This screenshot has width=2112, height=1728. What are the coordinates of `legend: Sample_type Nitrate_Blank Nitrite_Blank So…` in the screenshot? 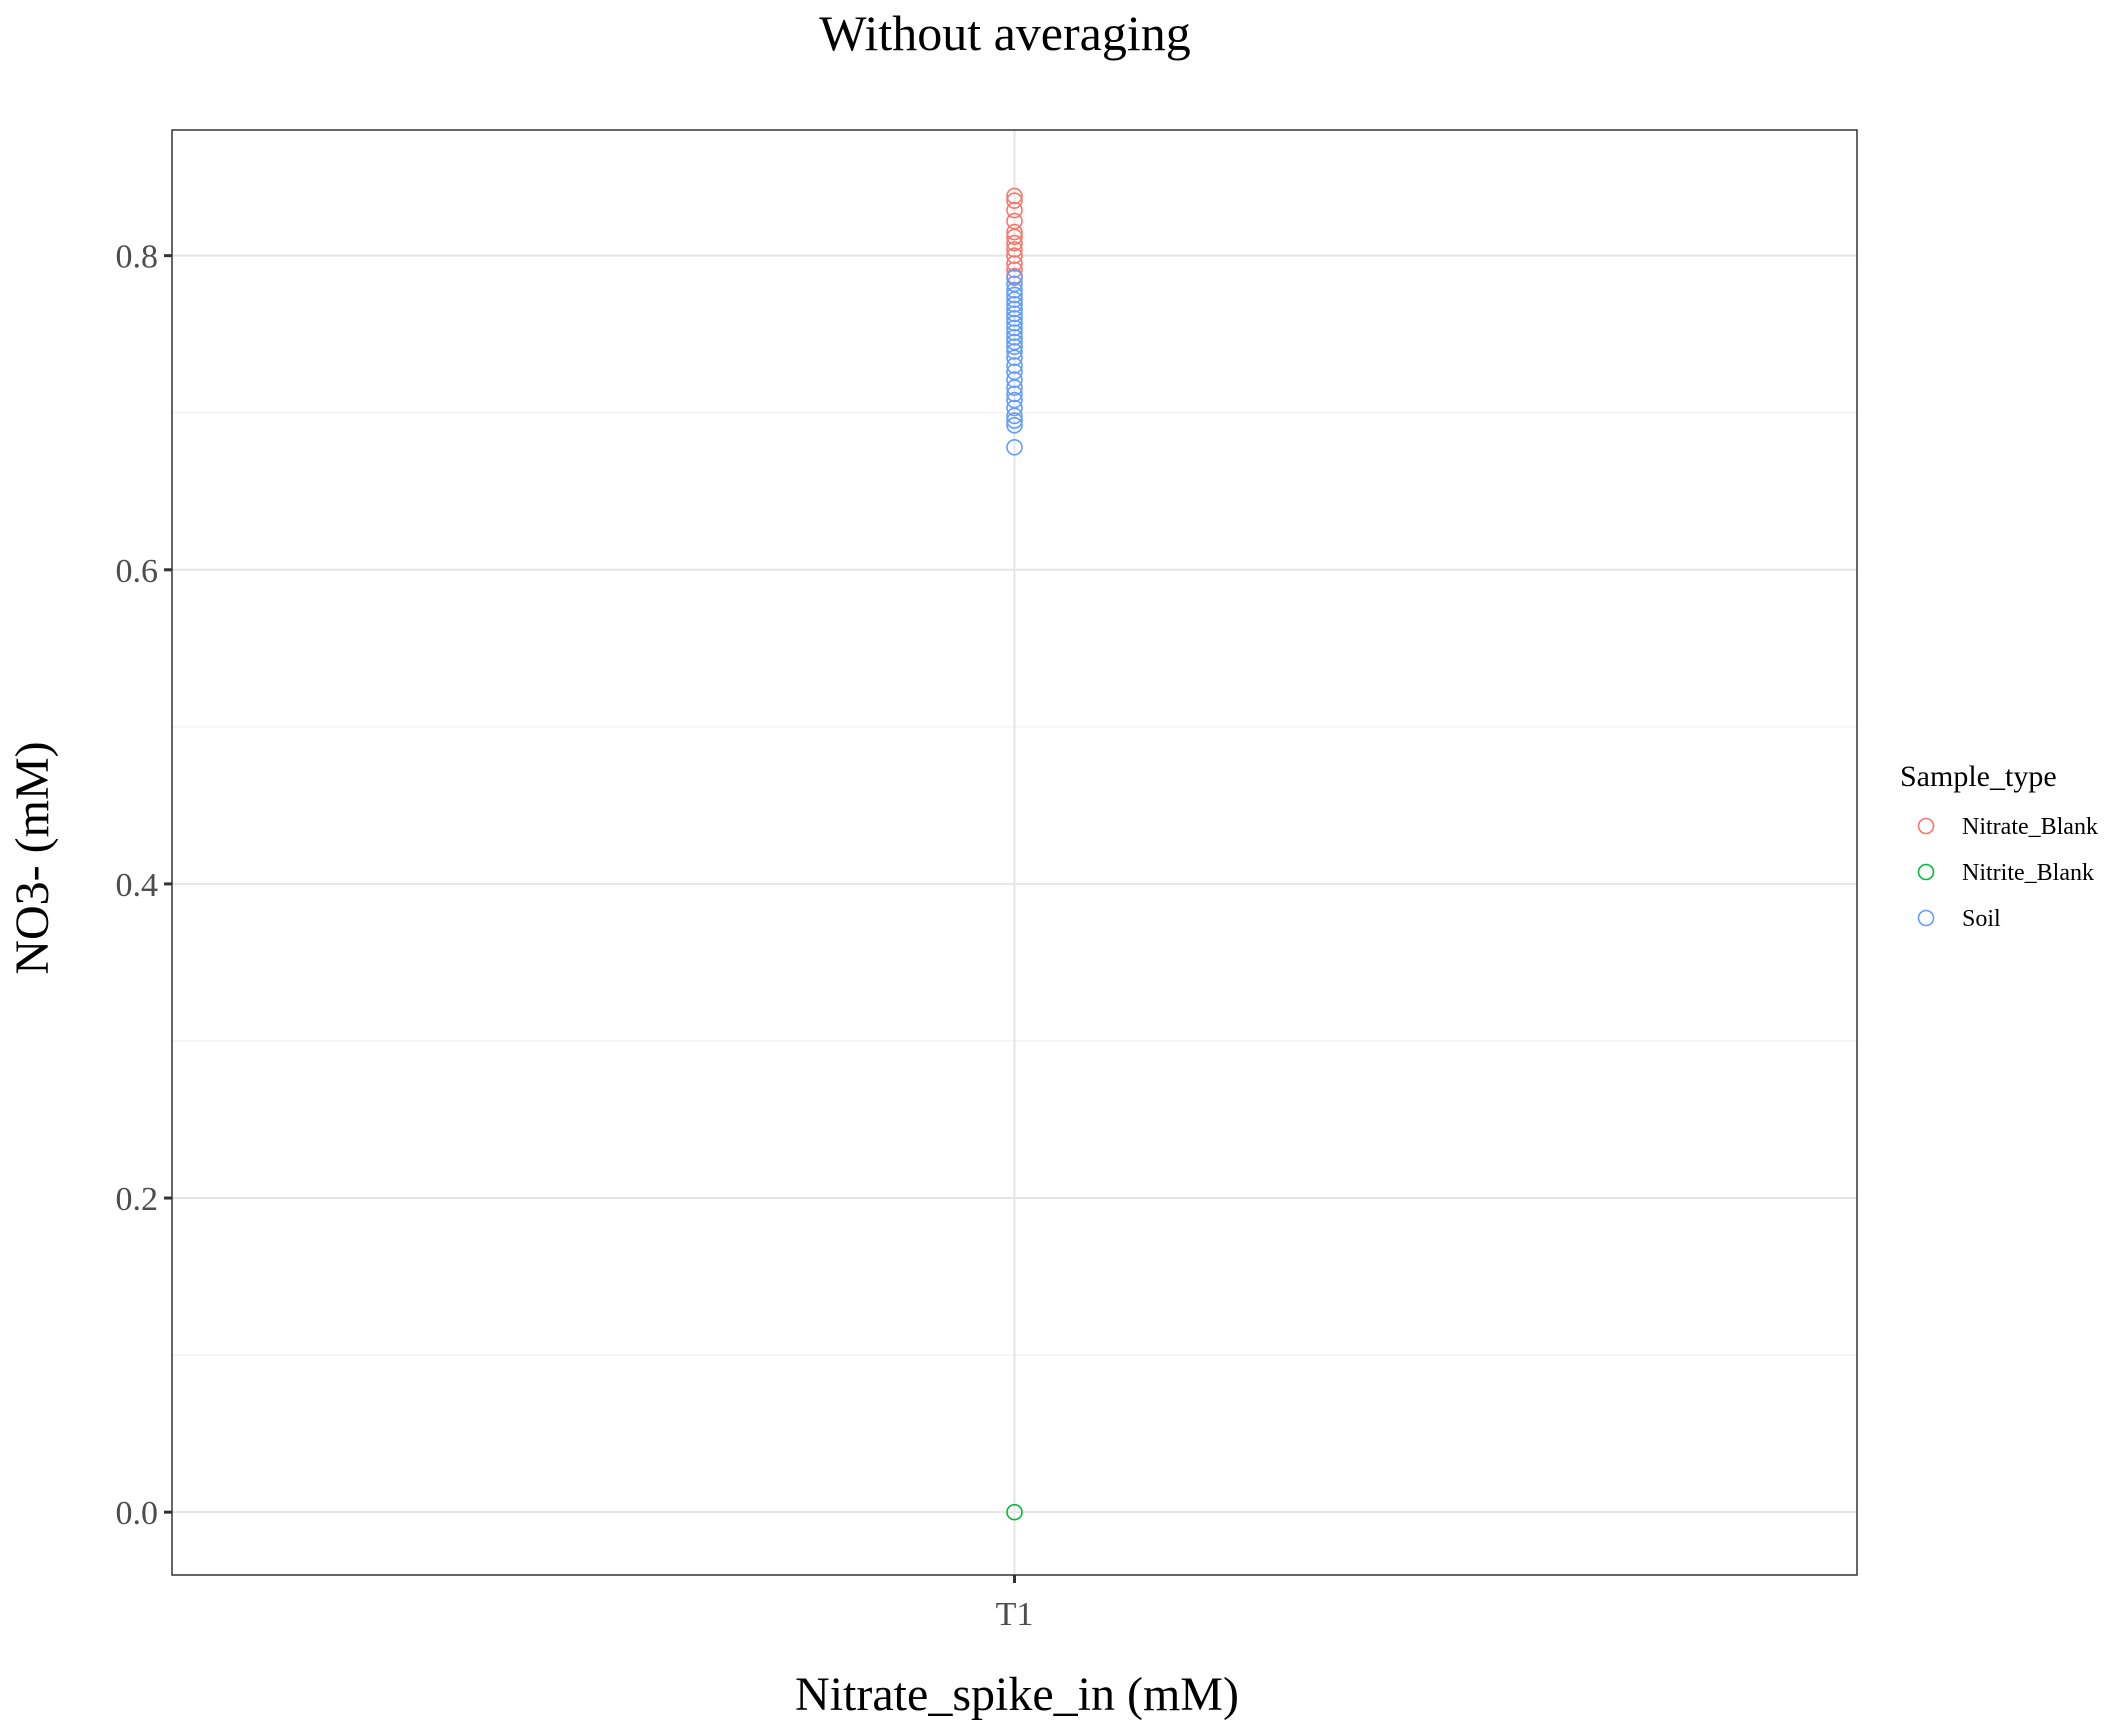 It's located at (1999, 846).